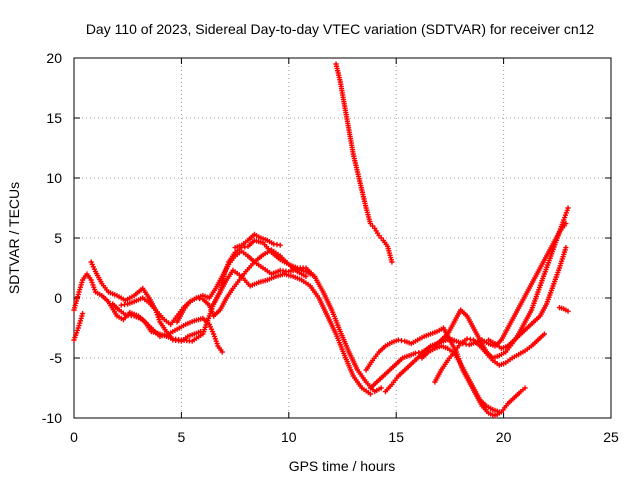 Image resolution: width=640 pixels, height=480 pixels. Describe the element at coordinates (58, 298) in the screenshot. I see `y-tick-label: 0` at that location.